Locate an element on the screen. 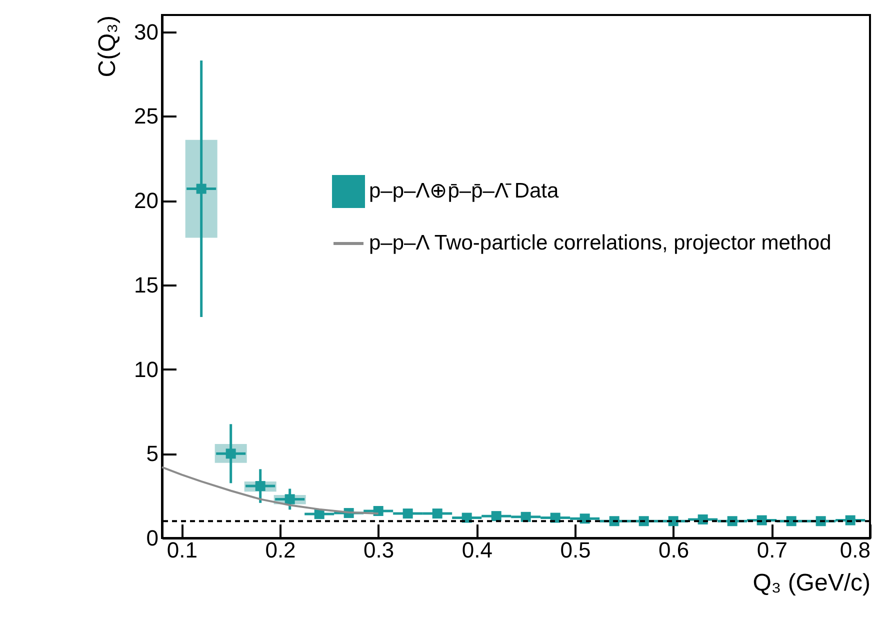 Image resolution: width=892 pixels, height=618 pixels. x-tick-label: 0.4 is located at coordinates (477, 550).